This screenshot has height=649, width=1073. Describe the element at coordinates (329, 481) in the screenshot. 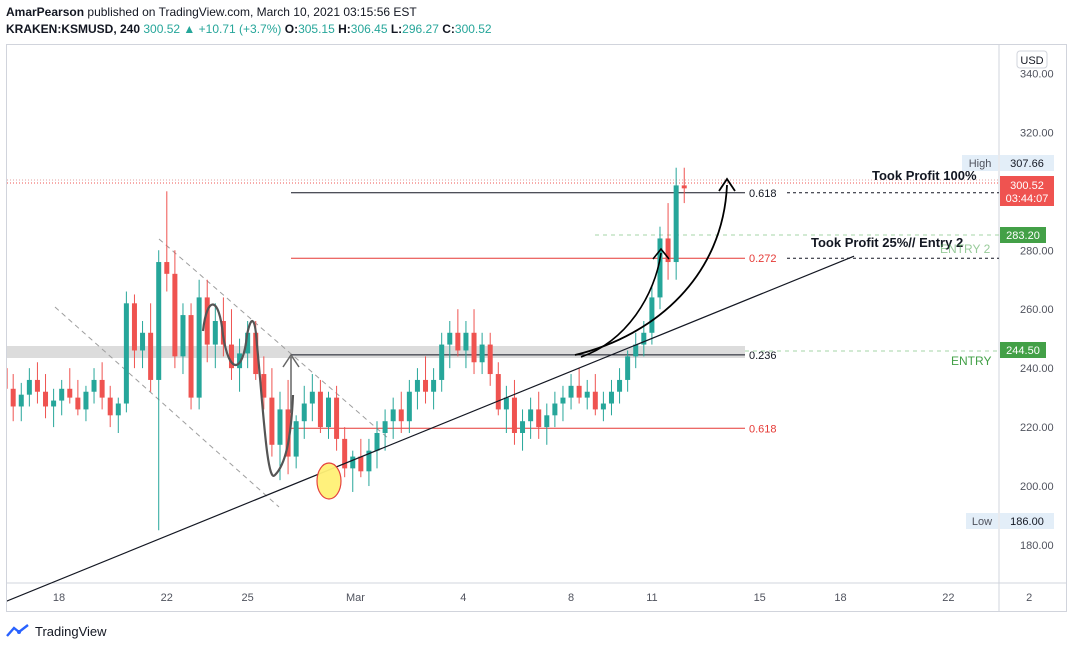

I see `highlight-circle` at that location.